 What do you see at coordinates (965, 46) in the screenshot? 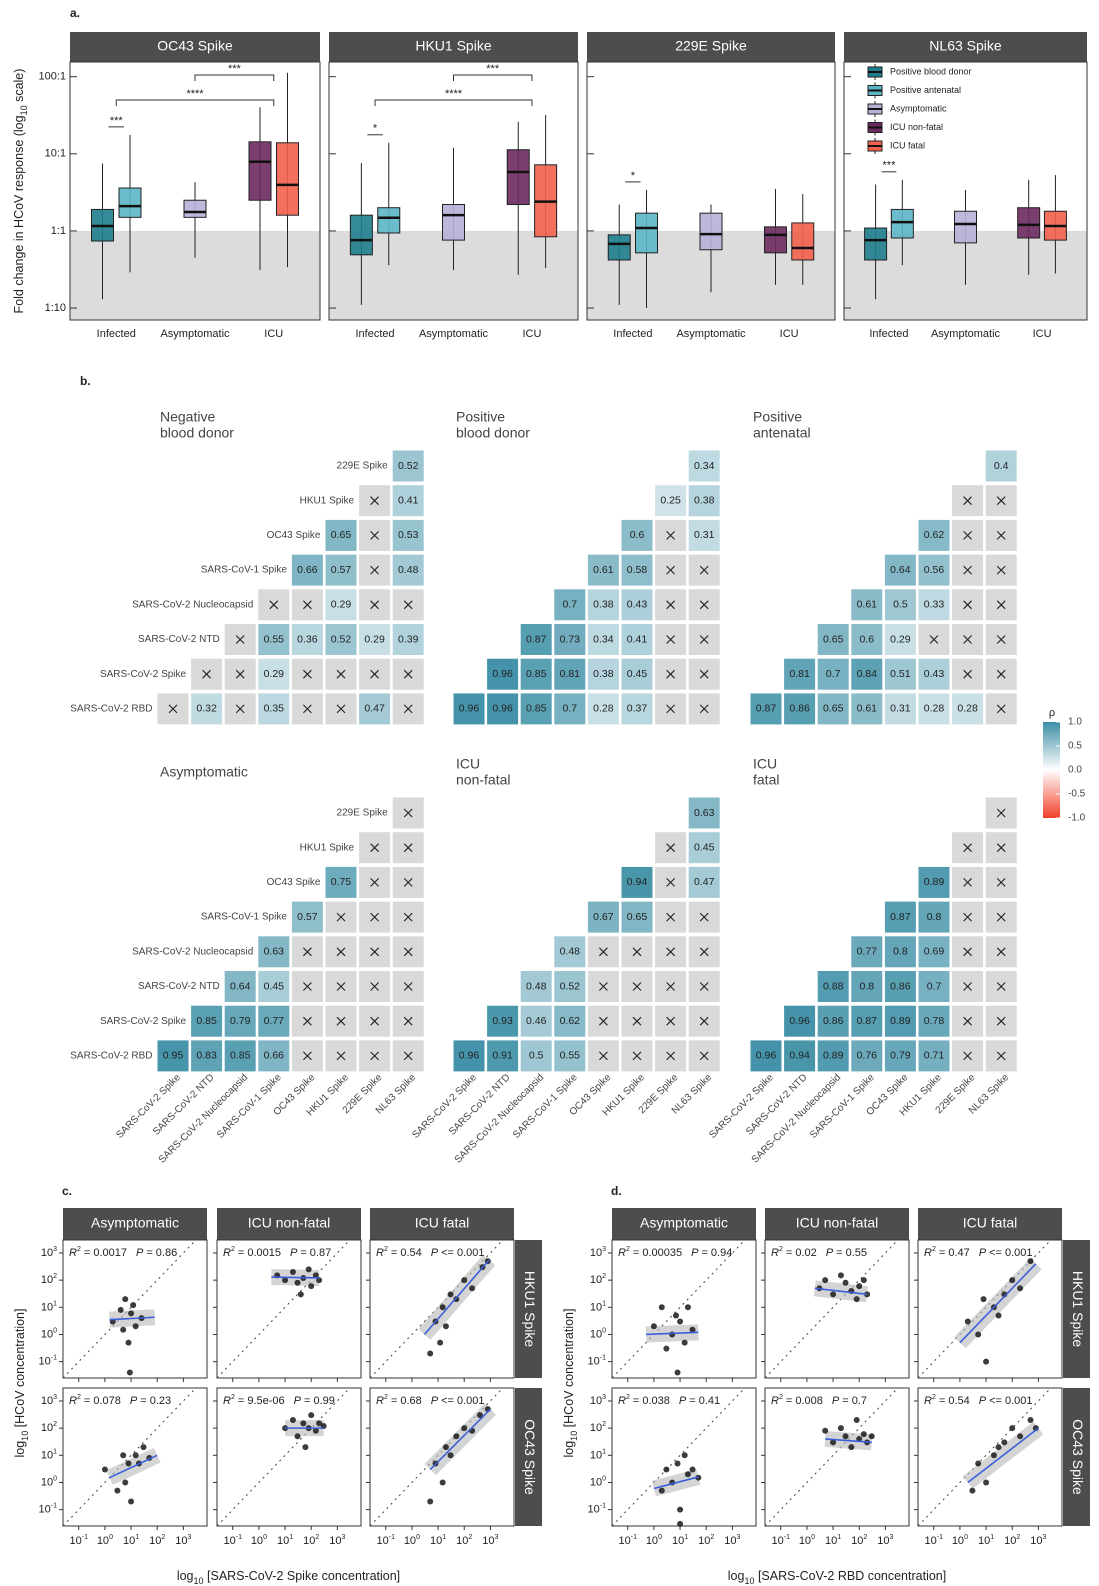
I see `strip-title: NL63 Spike` at bounding box center [965, 46].